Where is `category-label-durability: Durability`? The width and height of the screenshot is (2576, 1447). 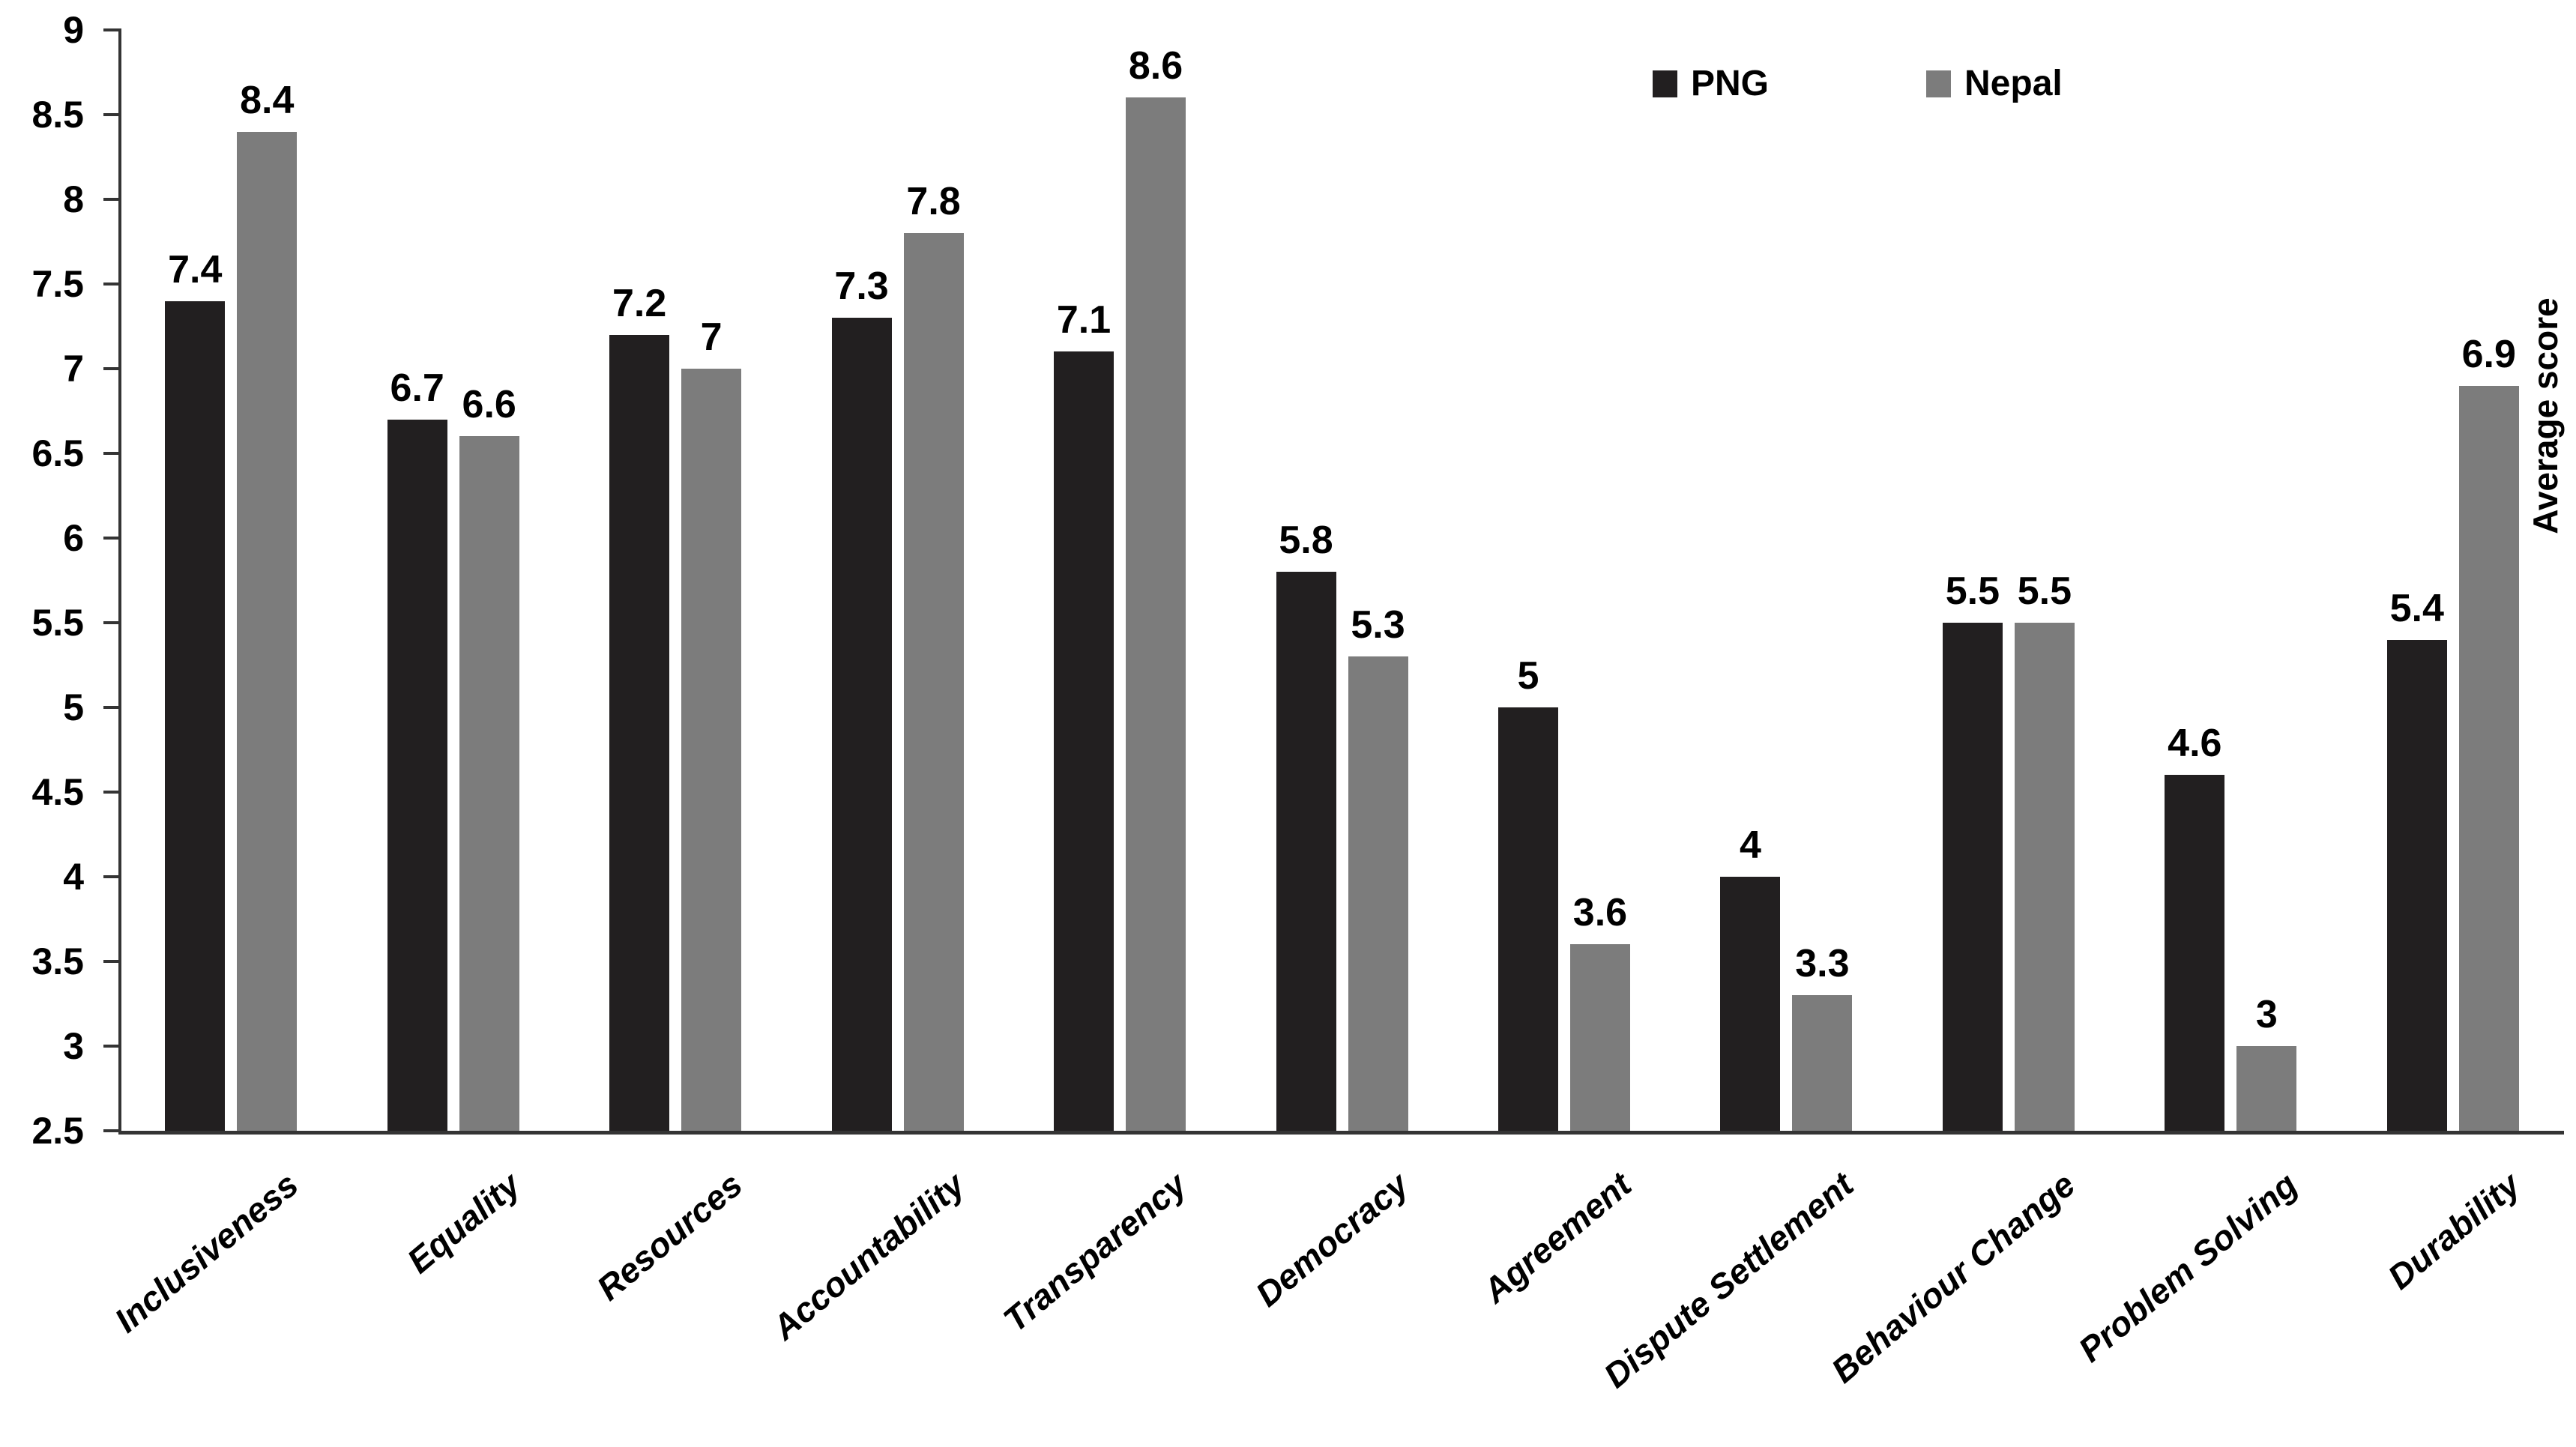 category-label-durability: Durability is located at coordinates (2454, 1230).